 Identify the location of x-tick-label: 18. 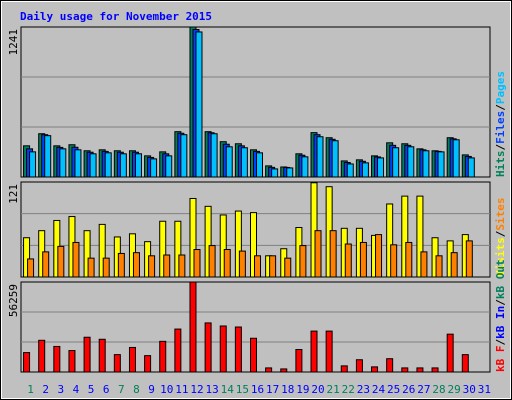
(287, 389).